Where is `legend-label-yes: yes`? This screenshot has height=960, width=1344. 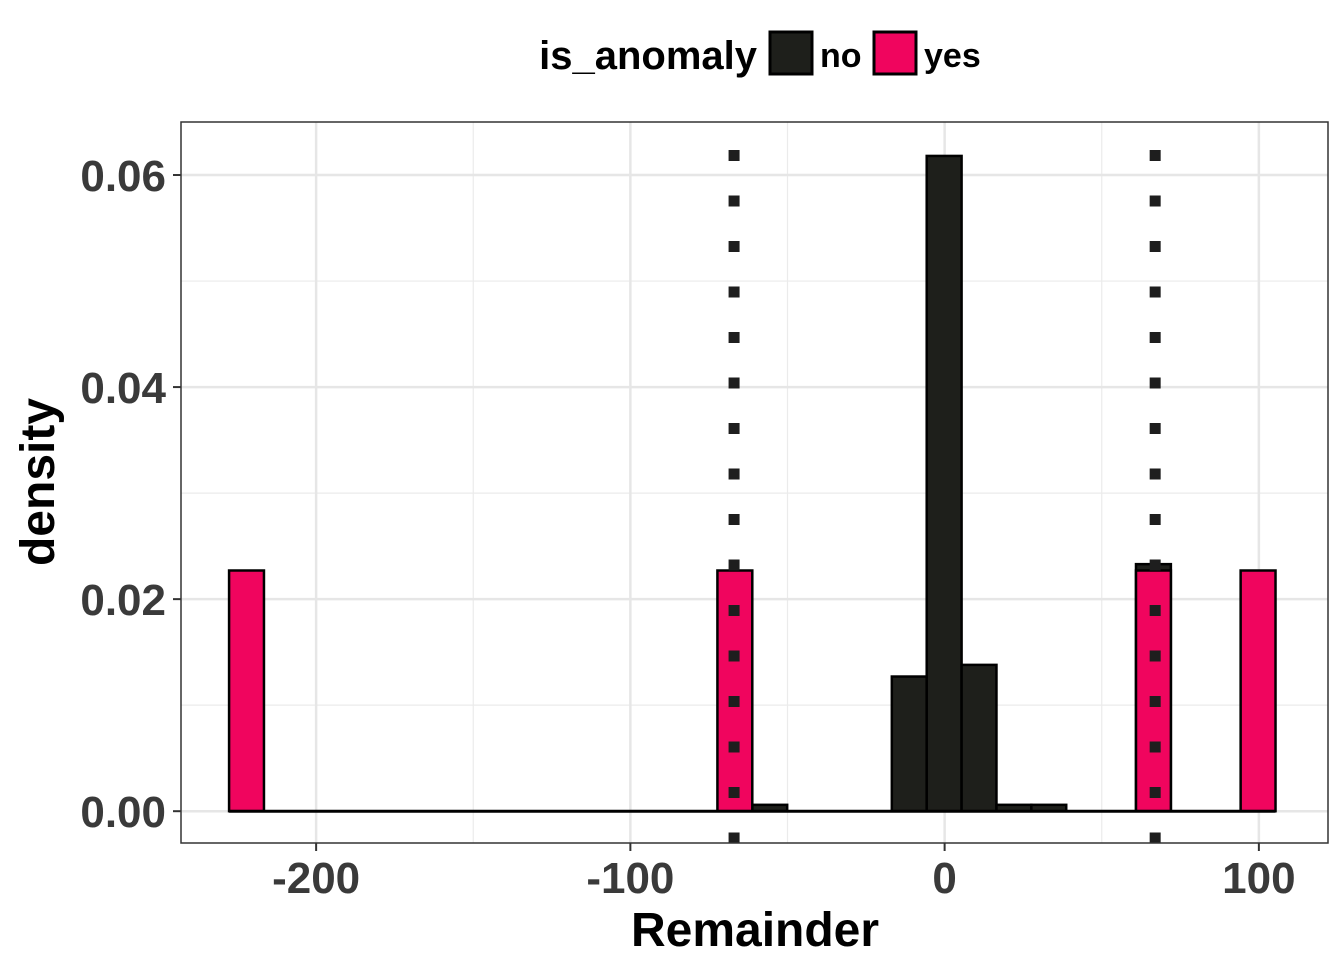 legend-label-yes: yes is located at coordinates (952, 56).